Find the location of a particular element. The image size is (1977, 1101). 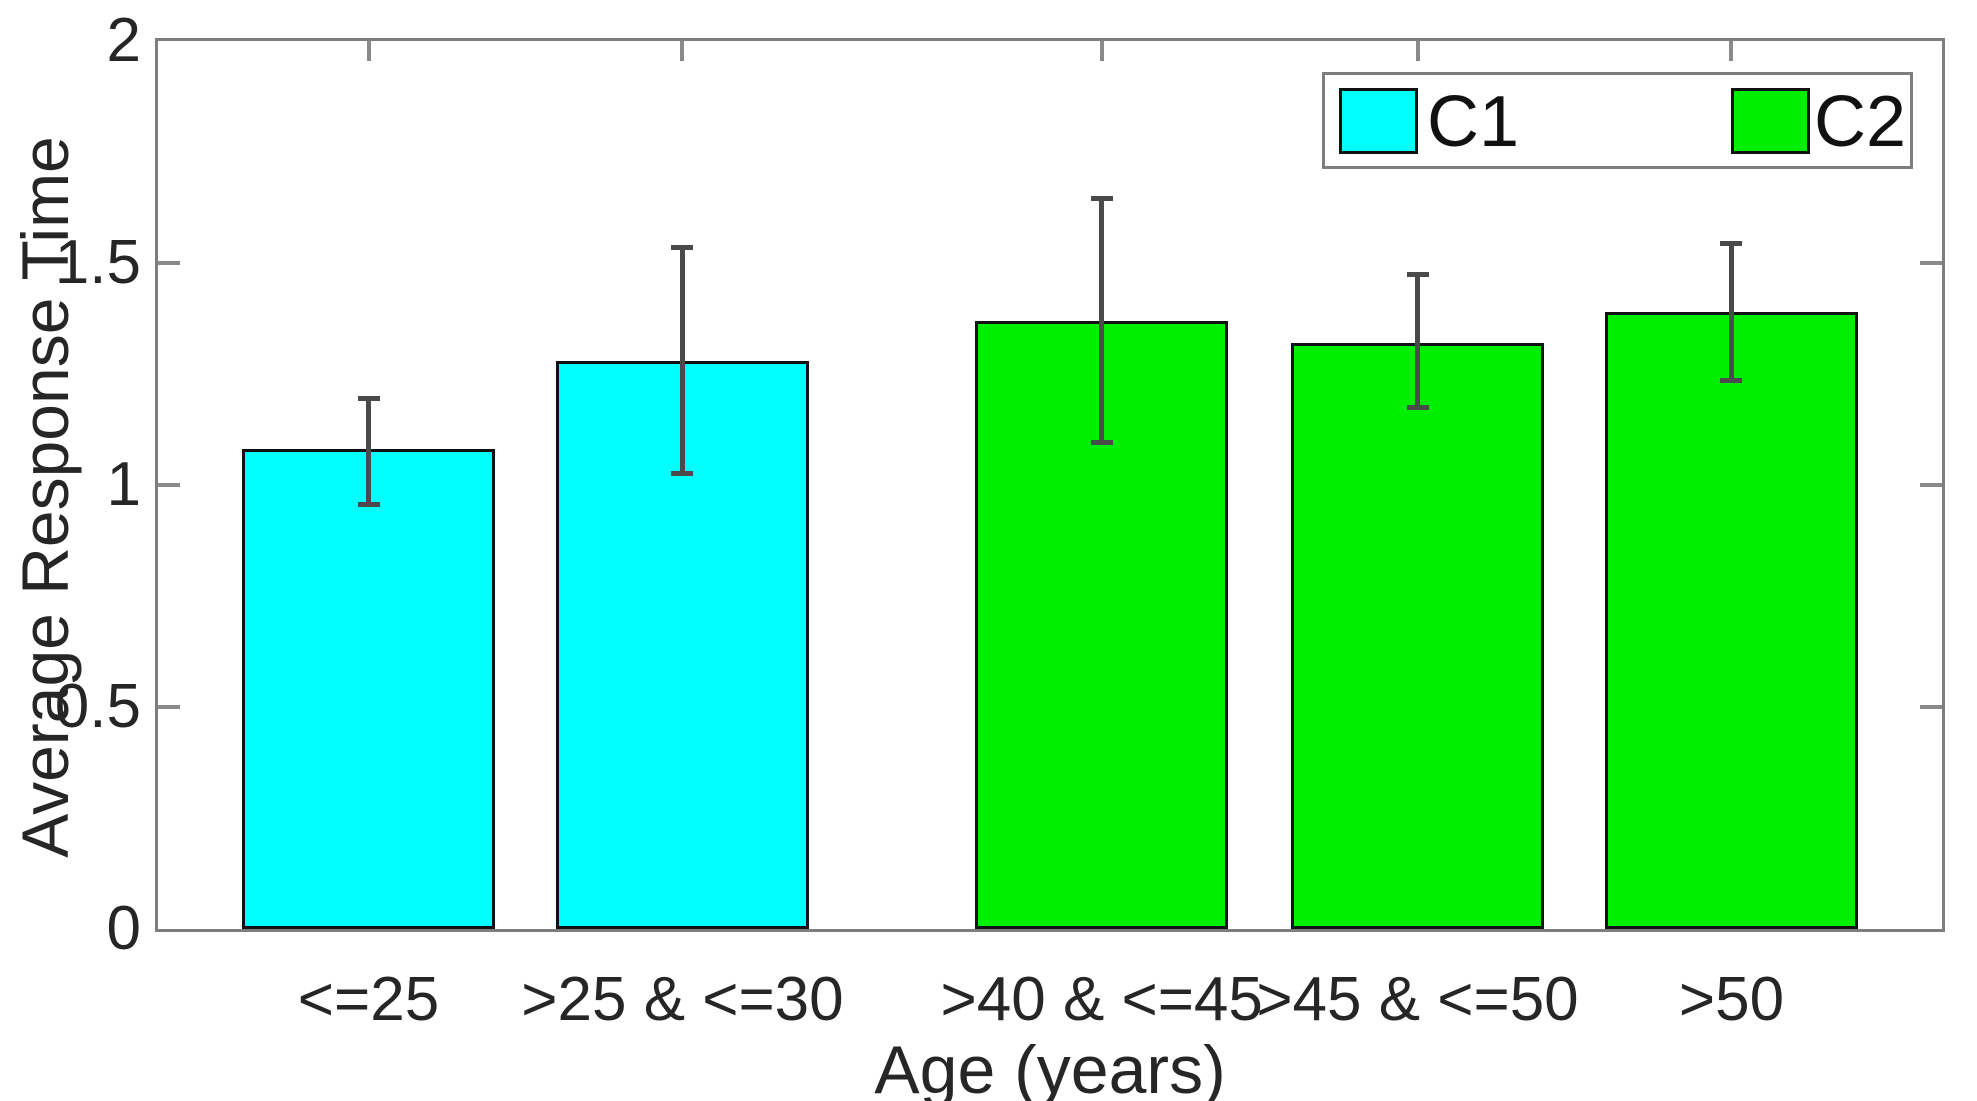

y-tick-label: 1.5 is located at coordinates (97, 262).